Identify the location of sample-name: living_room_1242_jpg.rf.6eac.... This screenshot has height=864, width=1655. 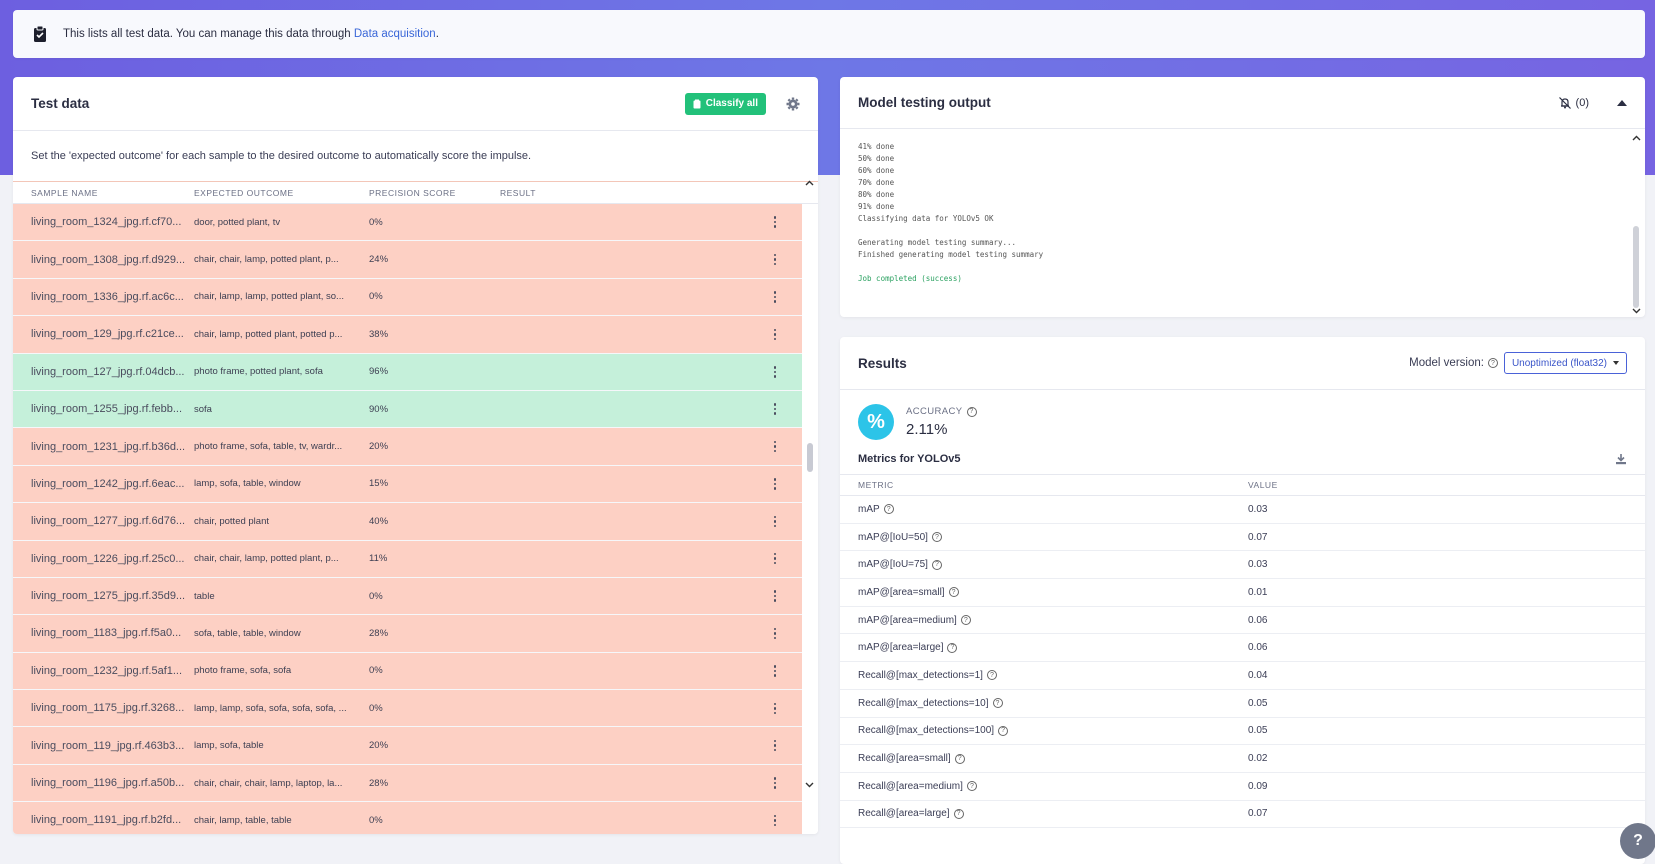
(108, 483).